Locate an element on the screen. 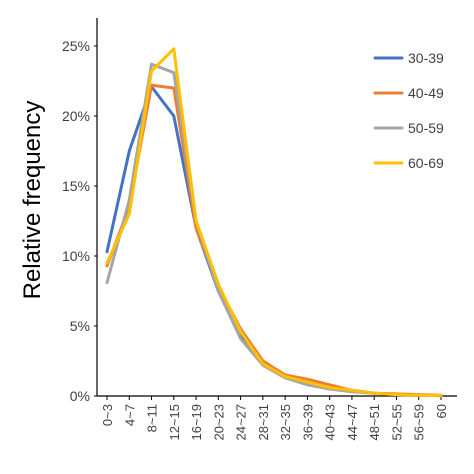 Image resolution: width=474 pixels, height=474 pixels. x-tick-label-group: 24~27 is located at coordinates (241, 422).